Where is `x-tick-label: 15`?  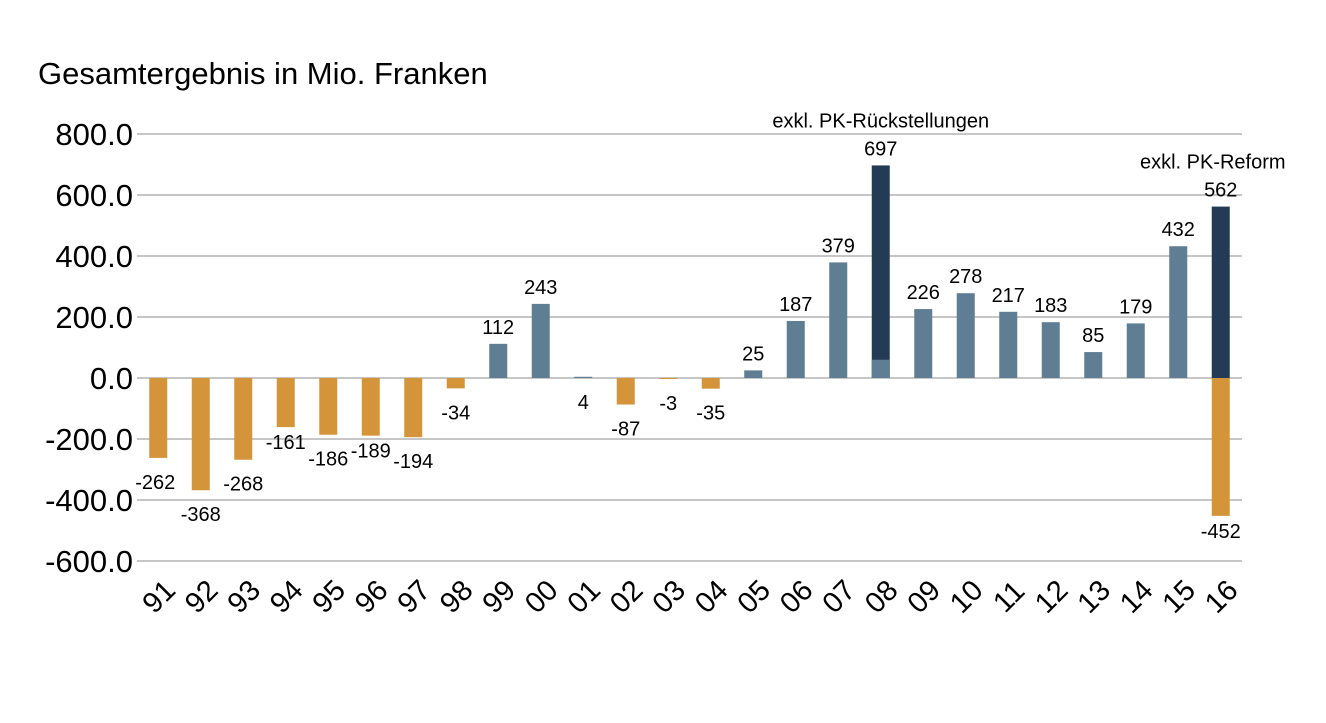
x-tick-label: 15 is located at coordinates (1179, 596).